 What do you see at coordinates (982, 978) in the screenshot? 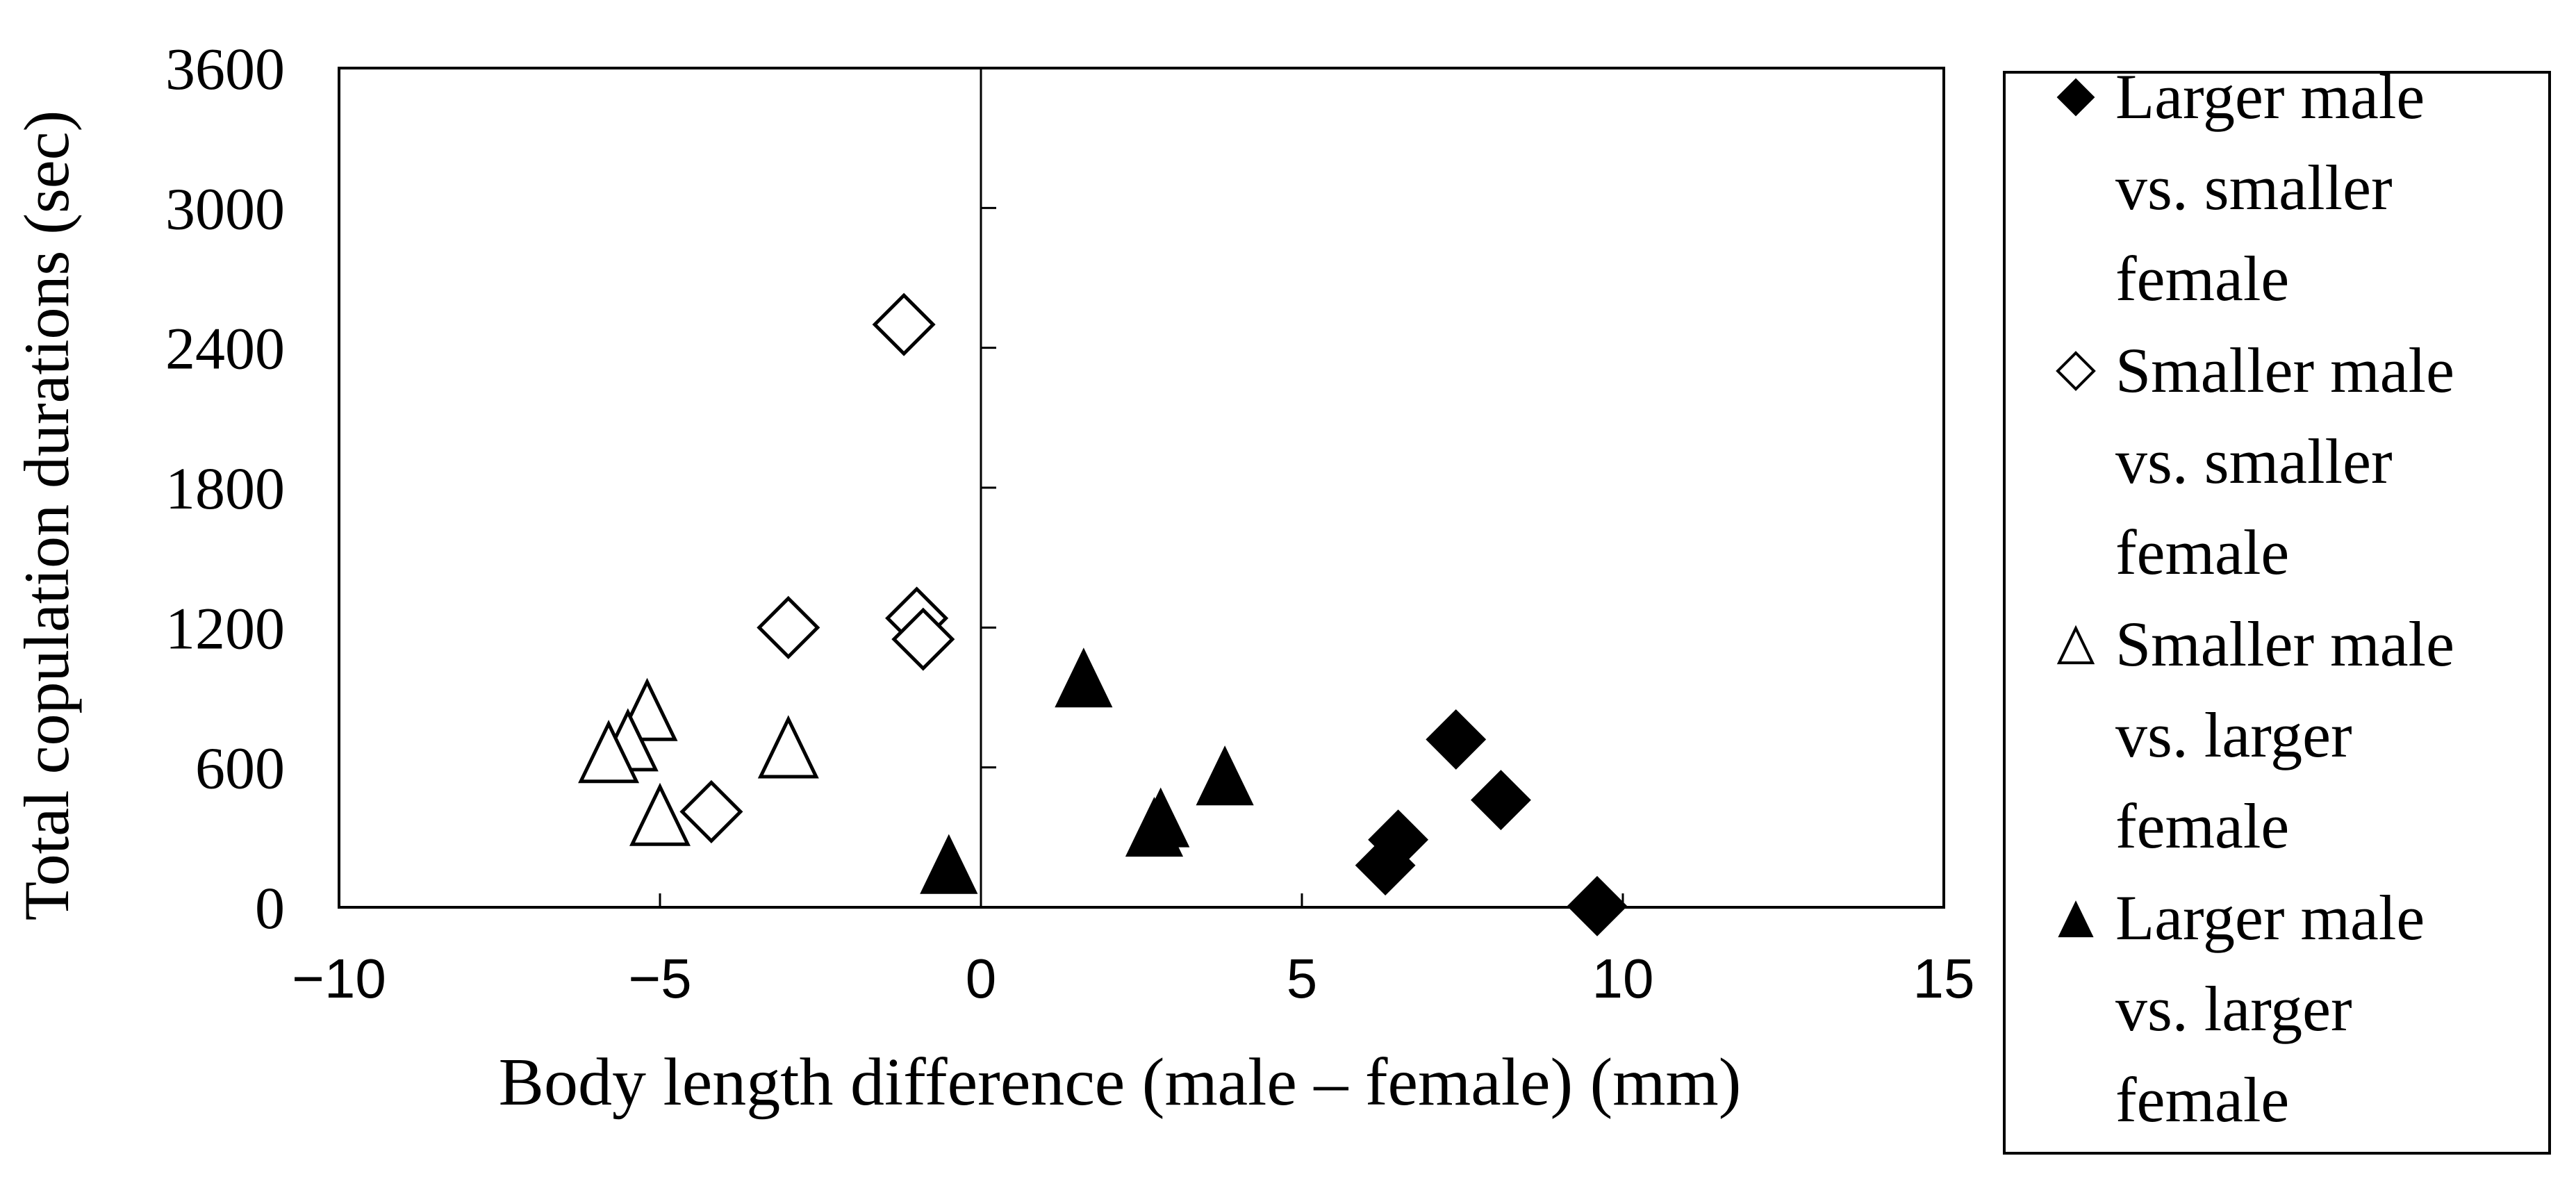
I see `x-tick-label: 0` at bounding box center [982, 978].